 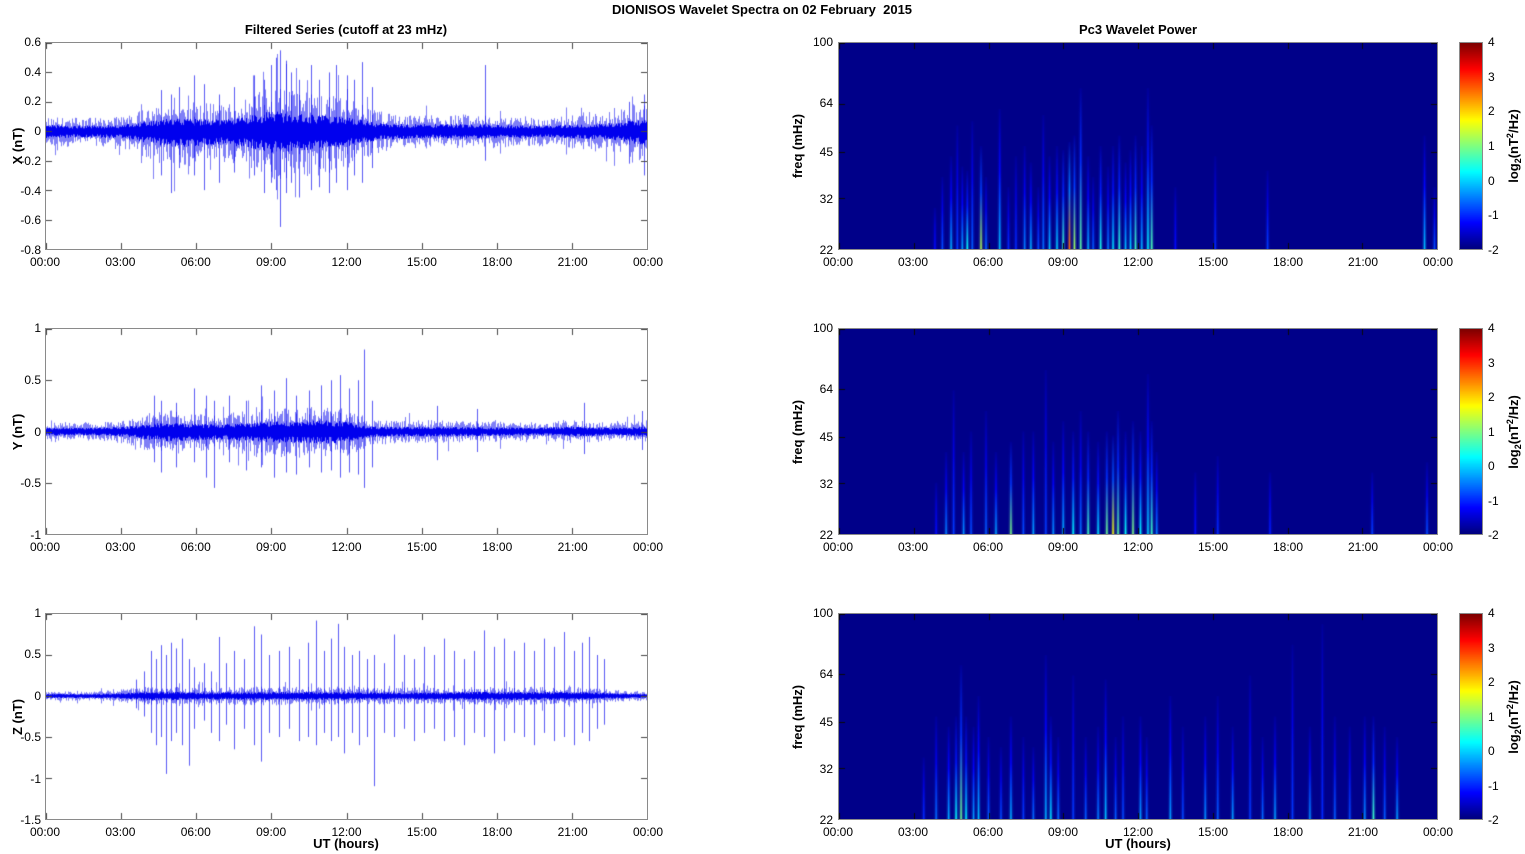 I want to click on xtick-y-wavelet: 18:00, so click(x=1288, y=547).